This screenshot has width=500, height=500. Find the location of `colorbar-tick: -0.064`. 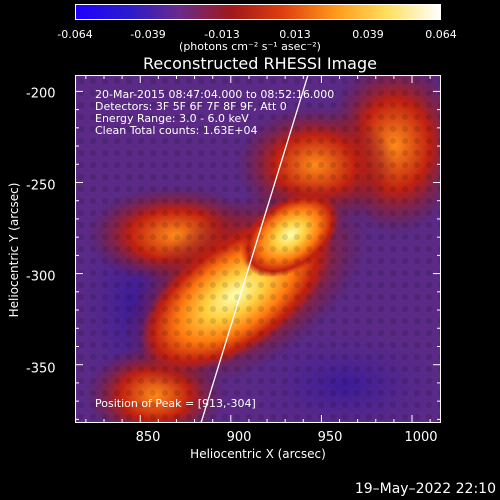

colorbar-tick: -0.064 is located at coordinates (75, 34).